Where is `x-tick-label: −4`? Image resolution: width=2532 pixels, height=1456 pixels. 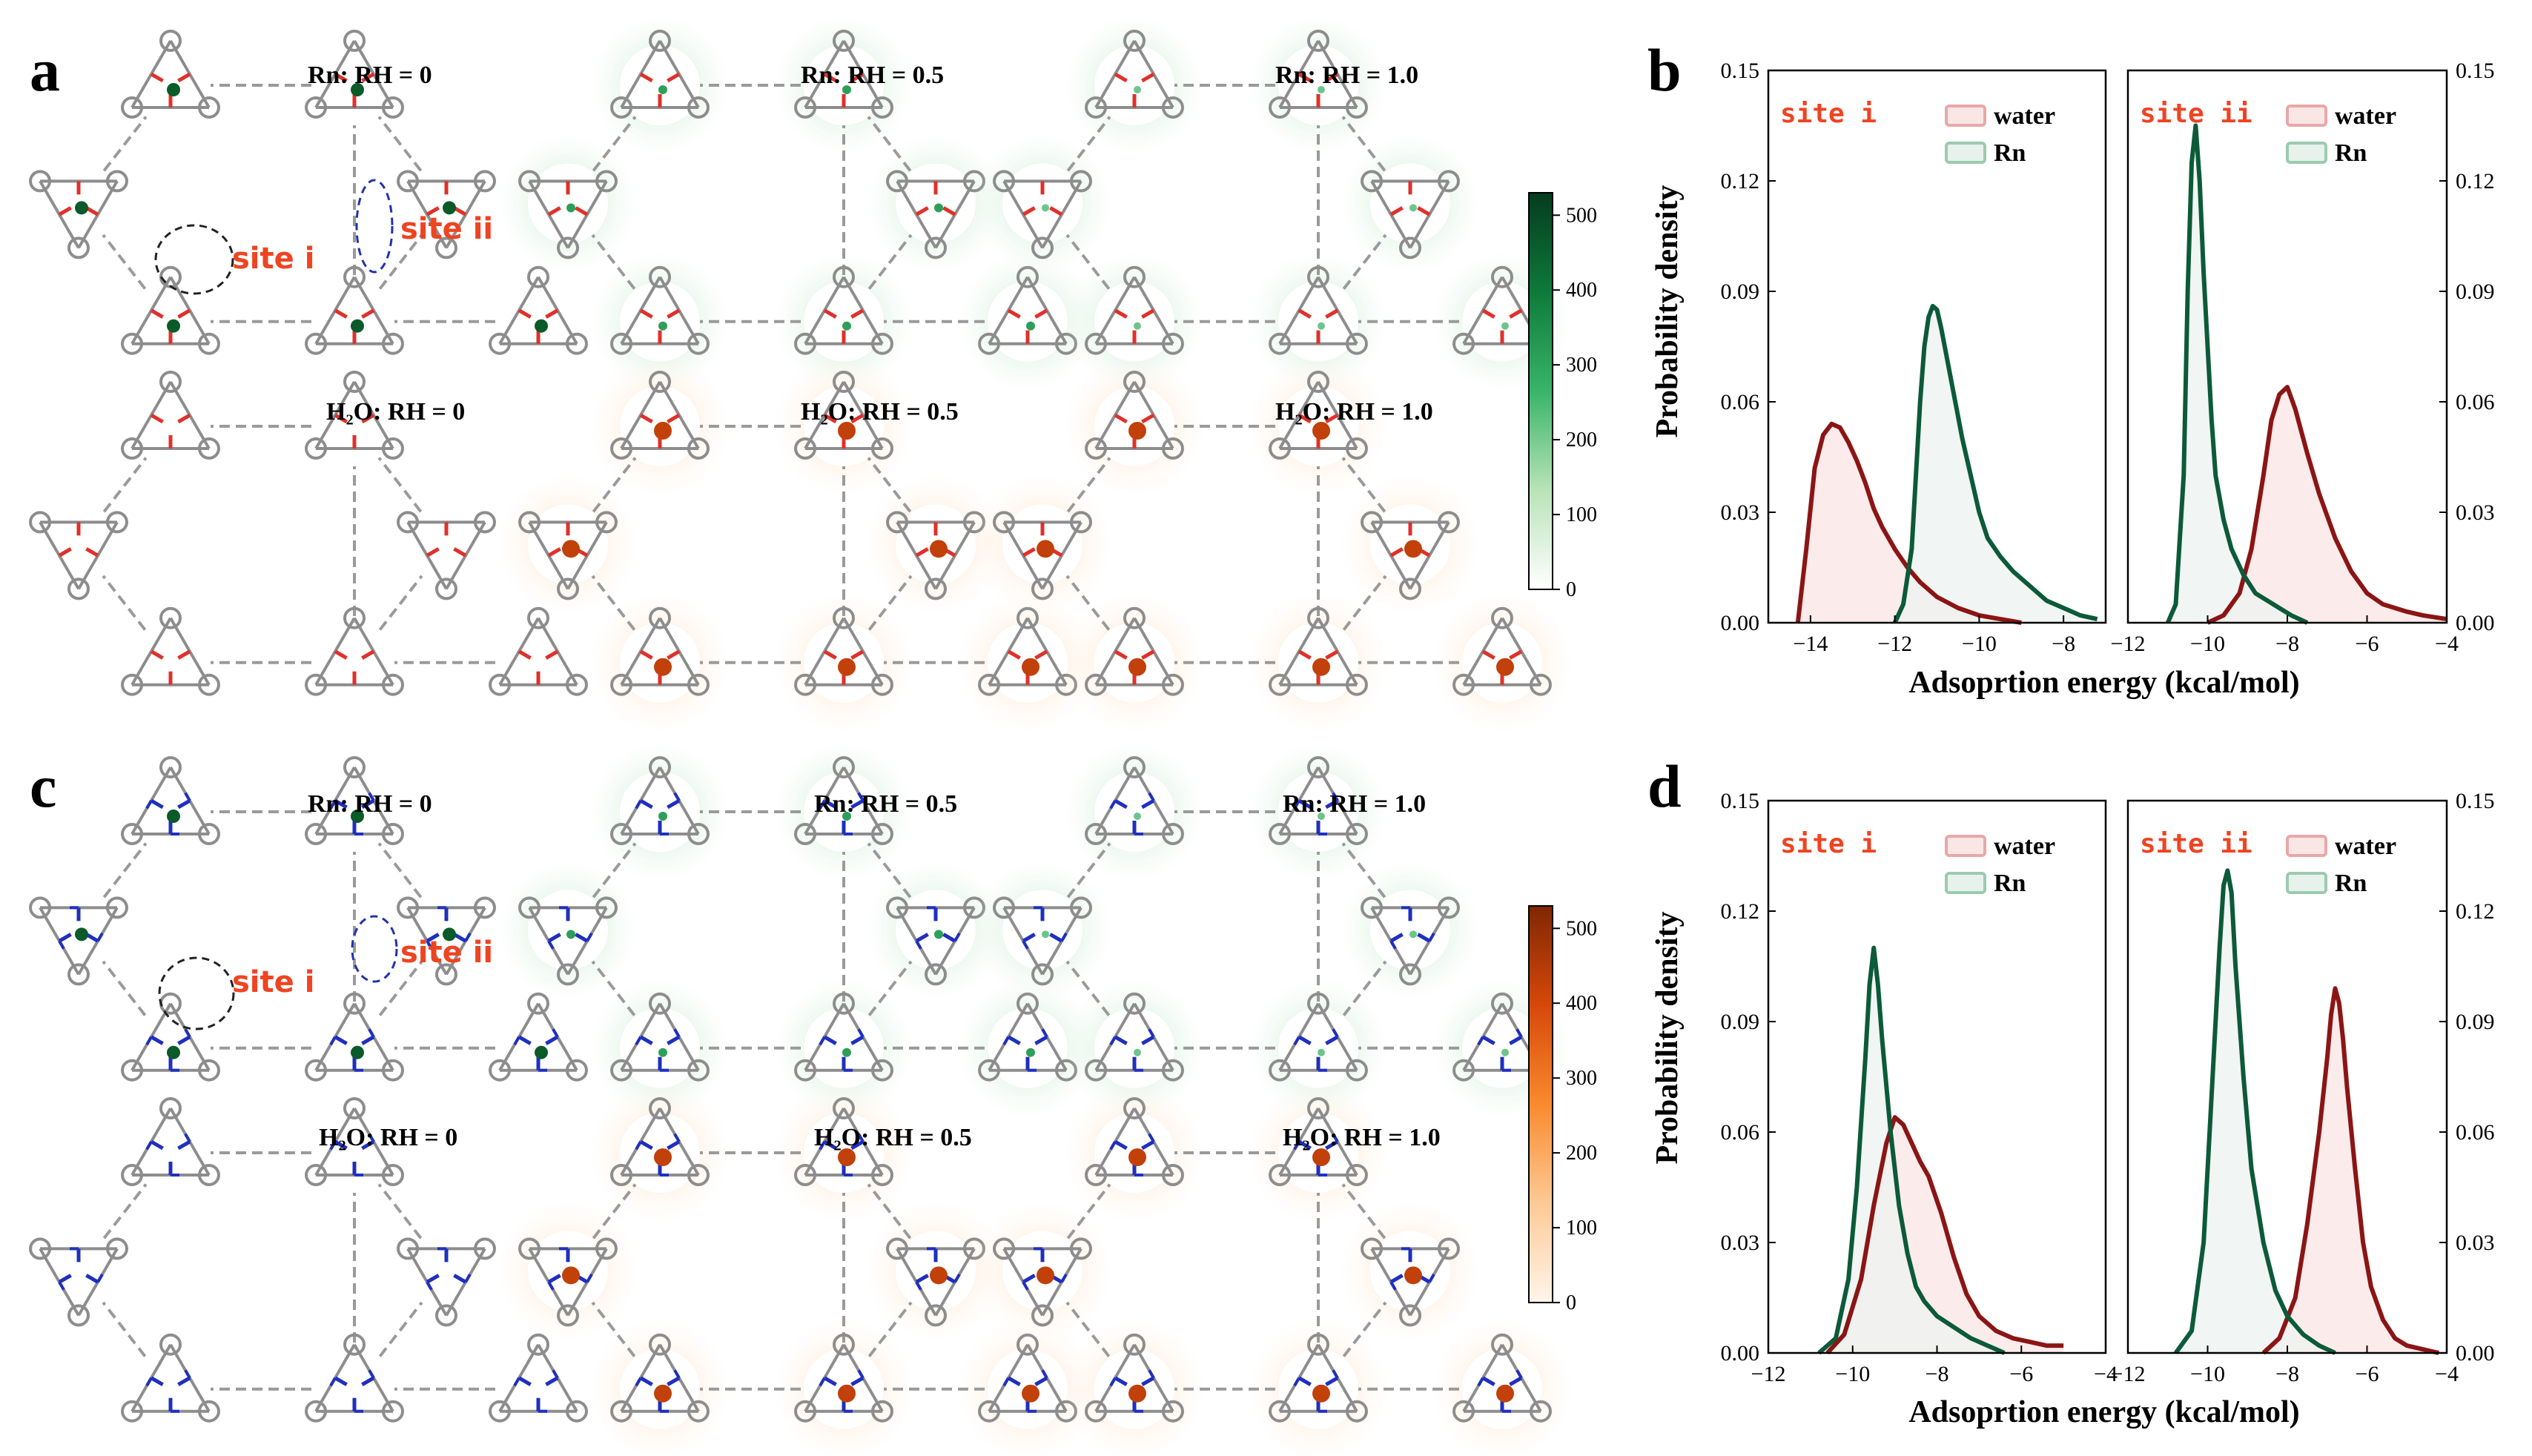 x-tick-label: −4 is located at coordinates (2106, 1374).